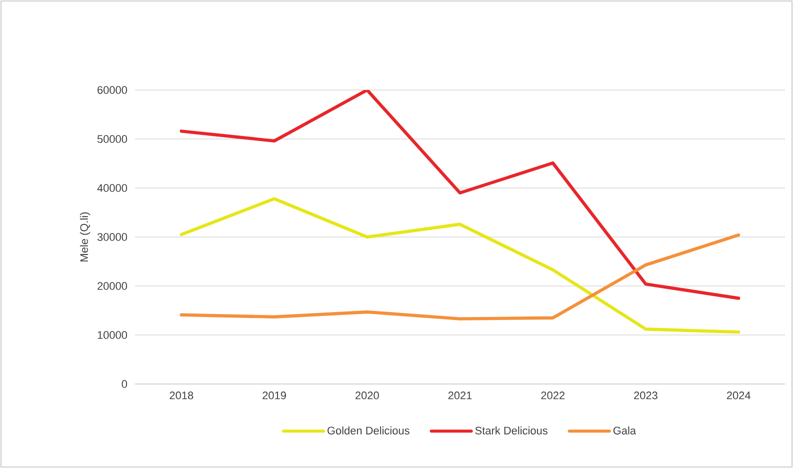 This screenshot has height=468, width=793. I want to click on legend-label: Gala, so click(624, 430).